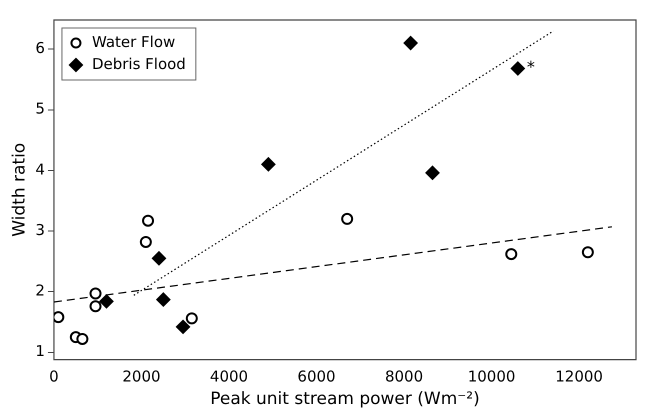 The image size is (654, 420). Describe the element at coordinates (316, 376) in the screenshot. I see `x-tick-label: 6000` at that location.